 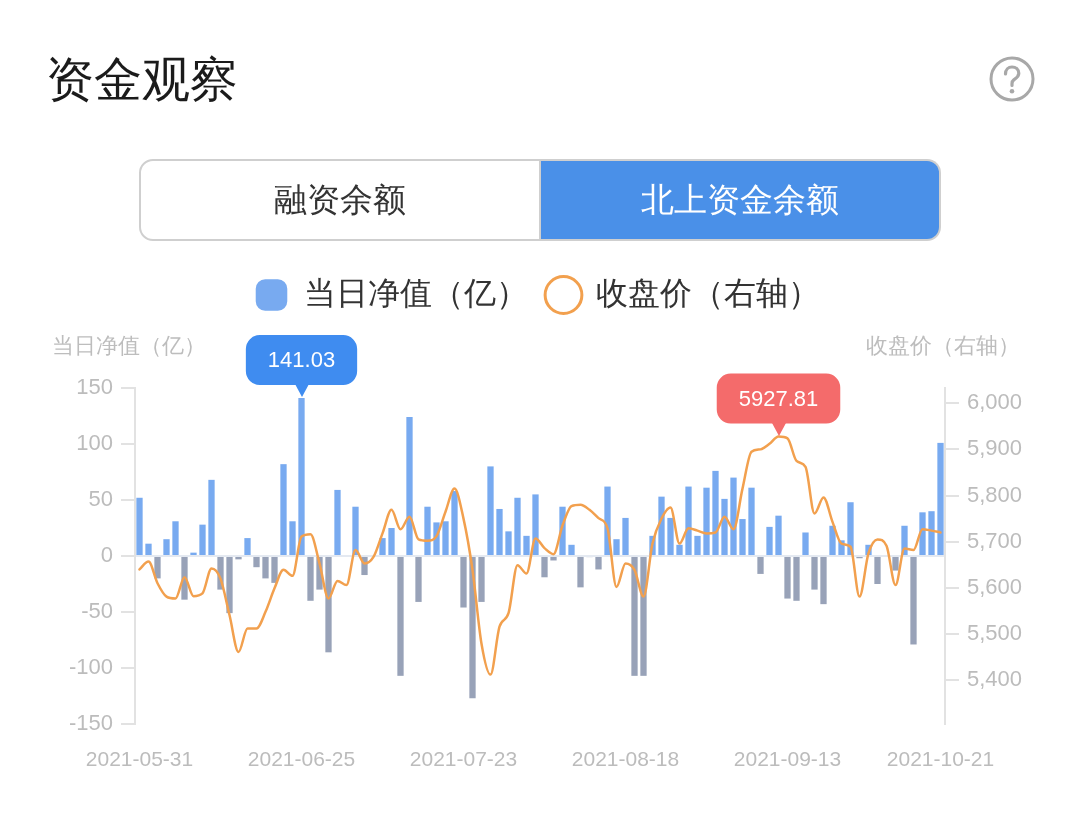 I want to click on tab-button: 北上资金余额, so click(x=741, y=200).